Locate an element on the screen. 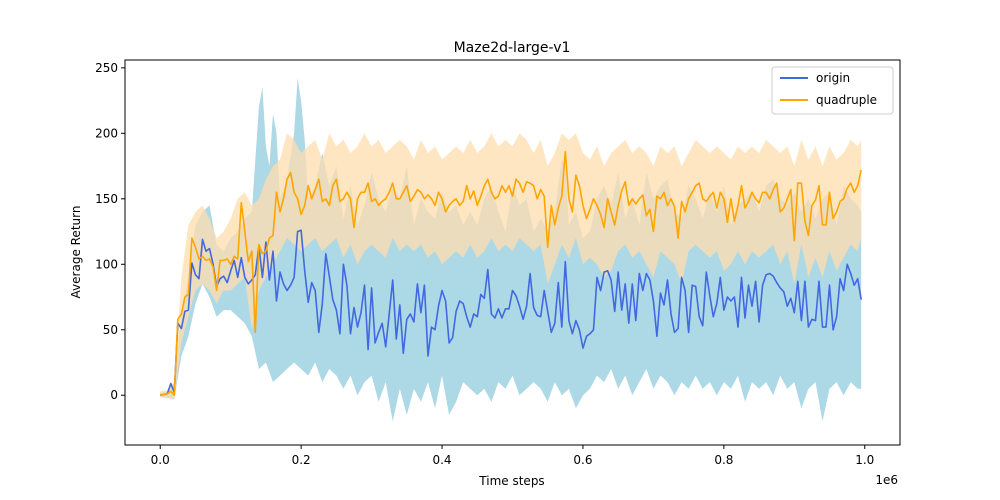  y-tick-label: 100 is located at coordinates (106, 264).